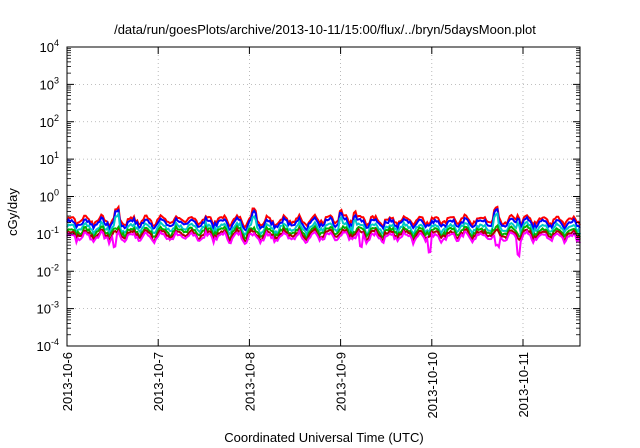 The width and height of the screenshot is (640, 448). Describe the element at coordinates (48, 345) in the screenshot. I see `y-tick-label: 10⁻⁴` at that location.